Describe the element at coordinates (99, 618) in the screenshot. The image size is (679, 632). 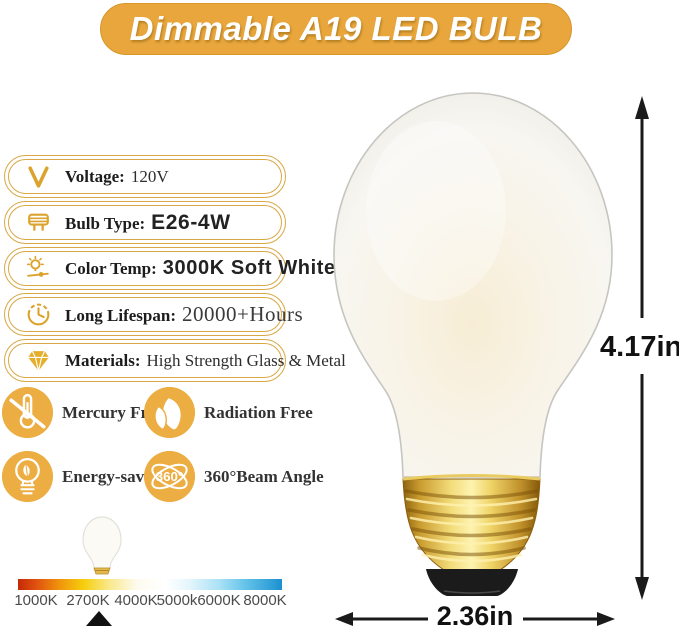
I see `temperature-pointer-triangle` at that location.